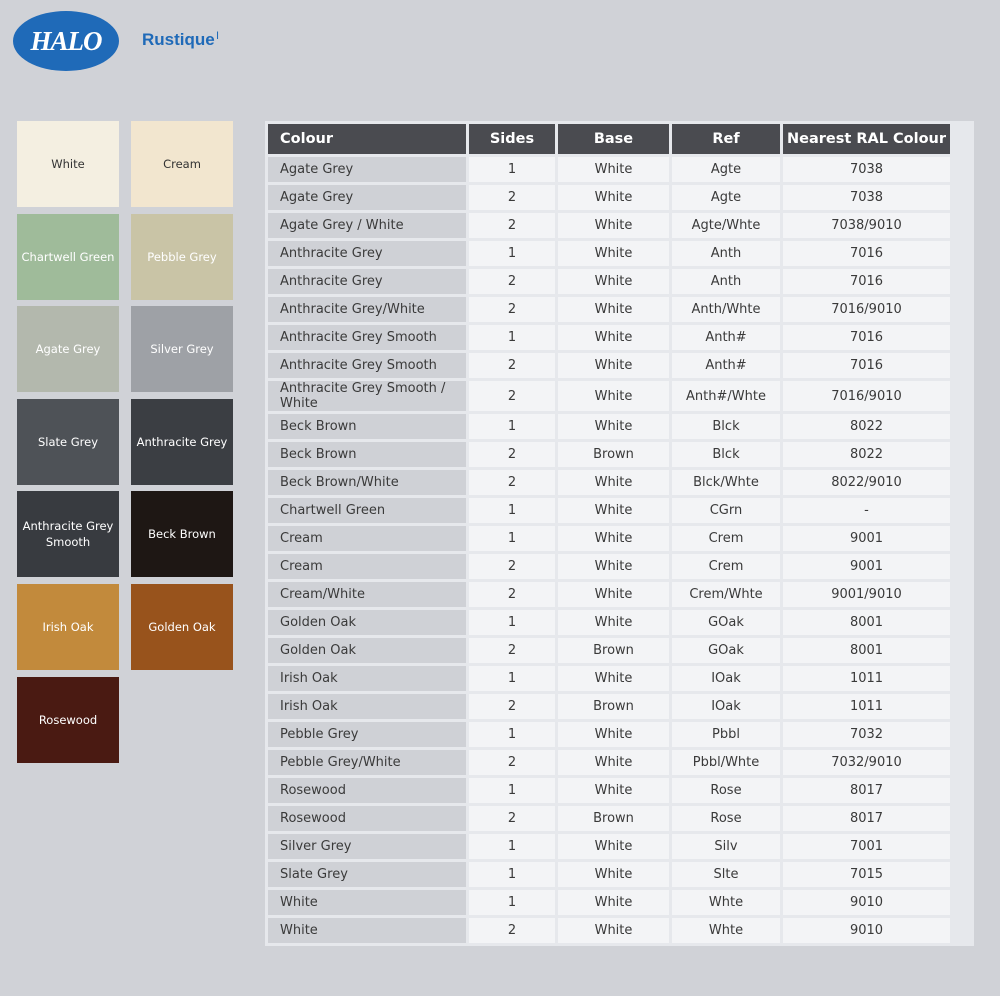 The height and width of the screenshot is (996, 1000). What do you see at coordinates (726, 846) in the screenshot?
I see `cell-ref: Silv` at bounding box center [726, 846].